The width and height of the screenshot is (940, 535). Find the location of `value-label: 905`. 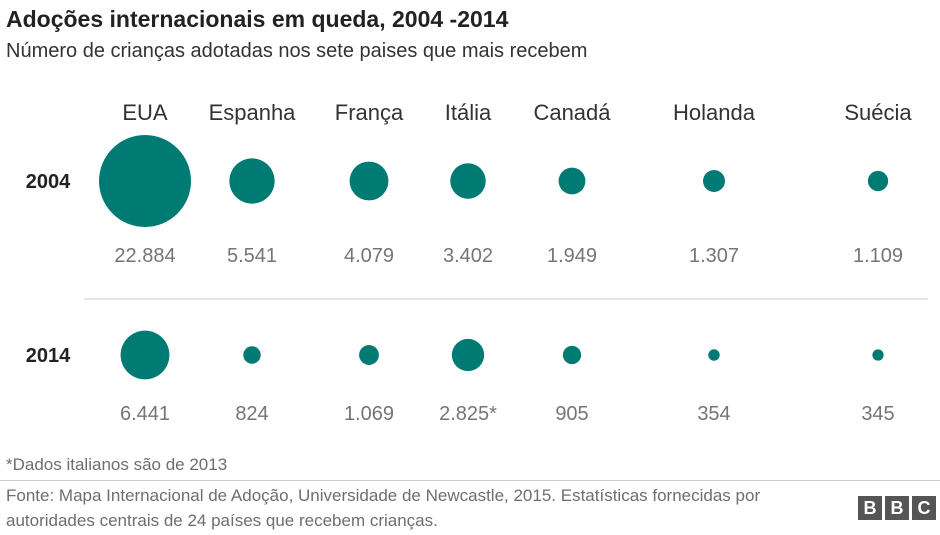

value-label: 905 is located at coordinates (571, 414).